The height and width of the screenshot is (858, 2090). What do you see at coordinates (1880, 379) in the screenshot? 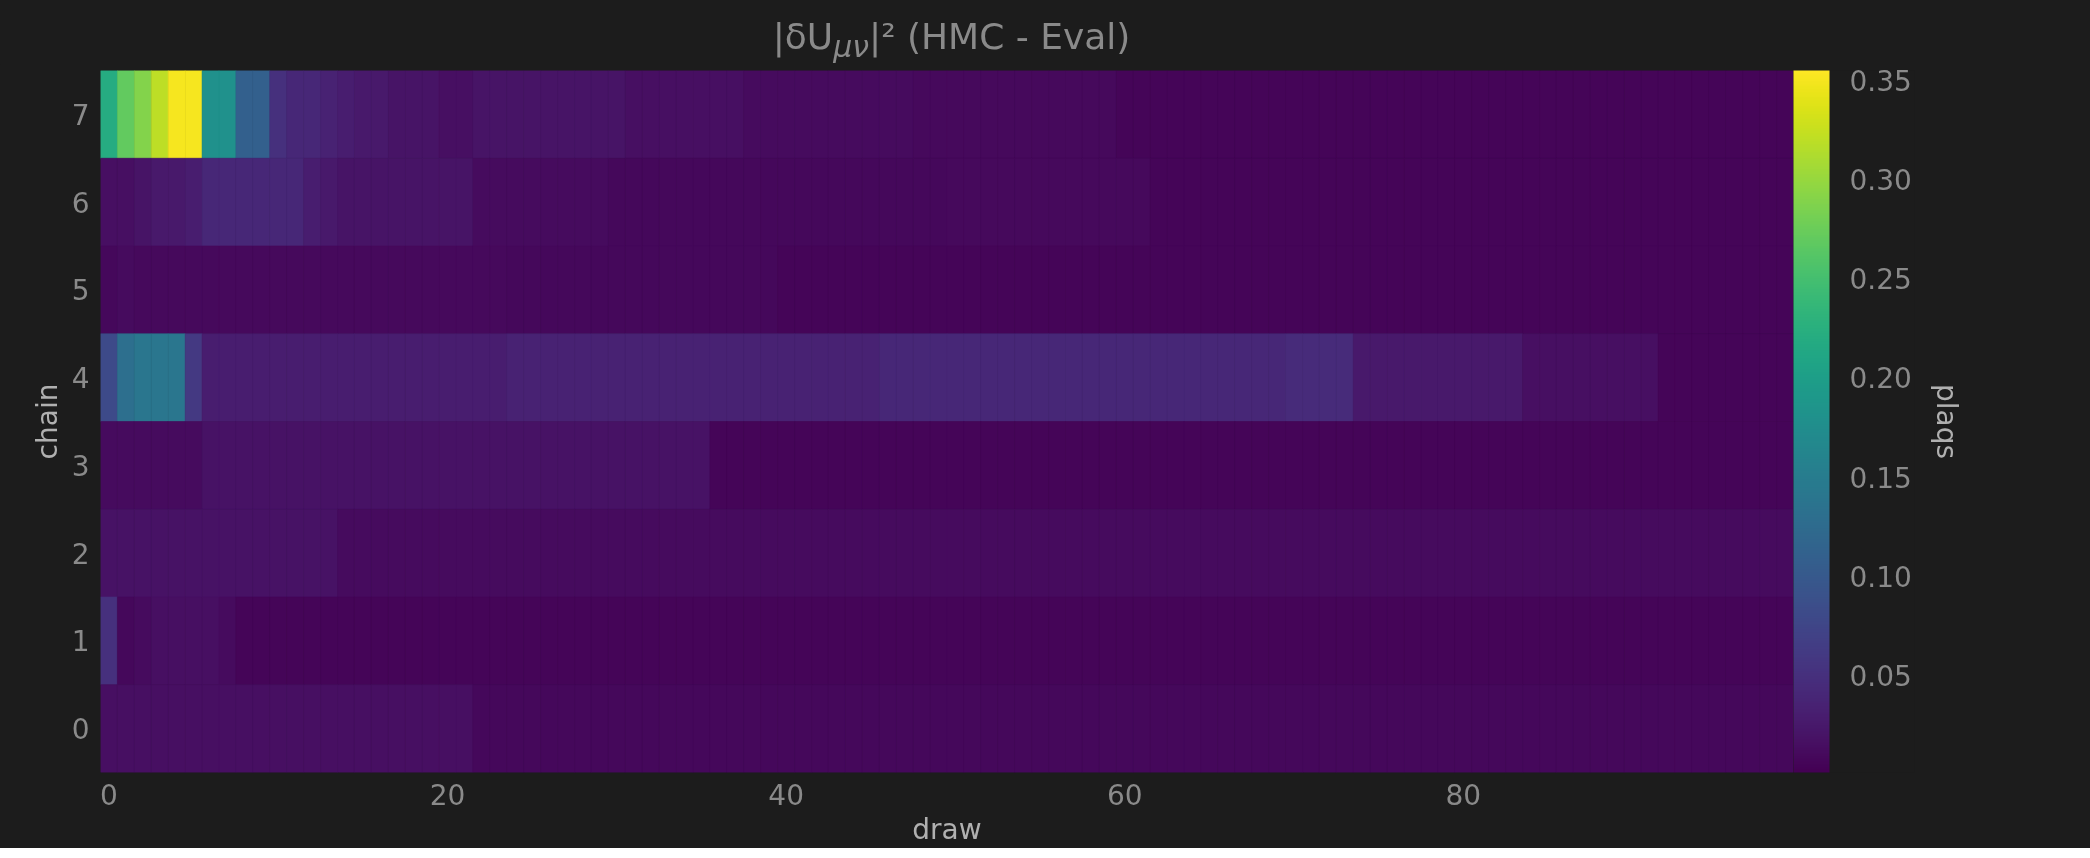
I see `color-bar-label: 0.20` at bounding box center [1880, 379].